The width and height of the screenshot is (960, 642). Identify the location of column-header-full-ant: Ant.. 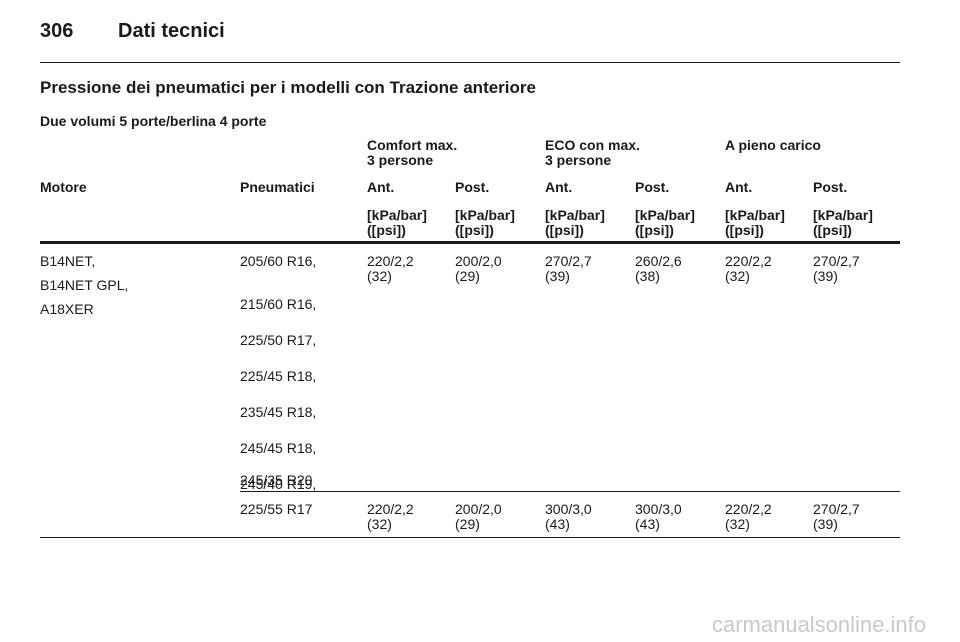
(739, 187).